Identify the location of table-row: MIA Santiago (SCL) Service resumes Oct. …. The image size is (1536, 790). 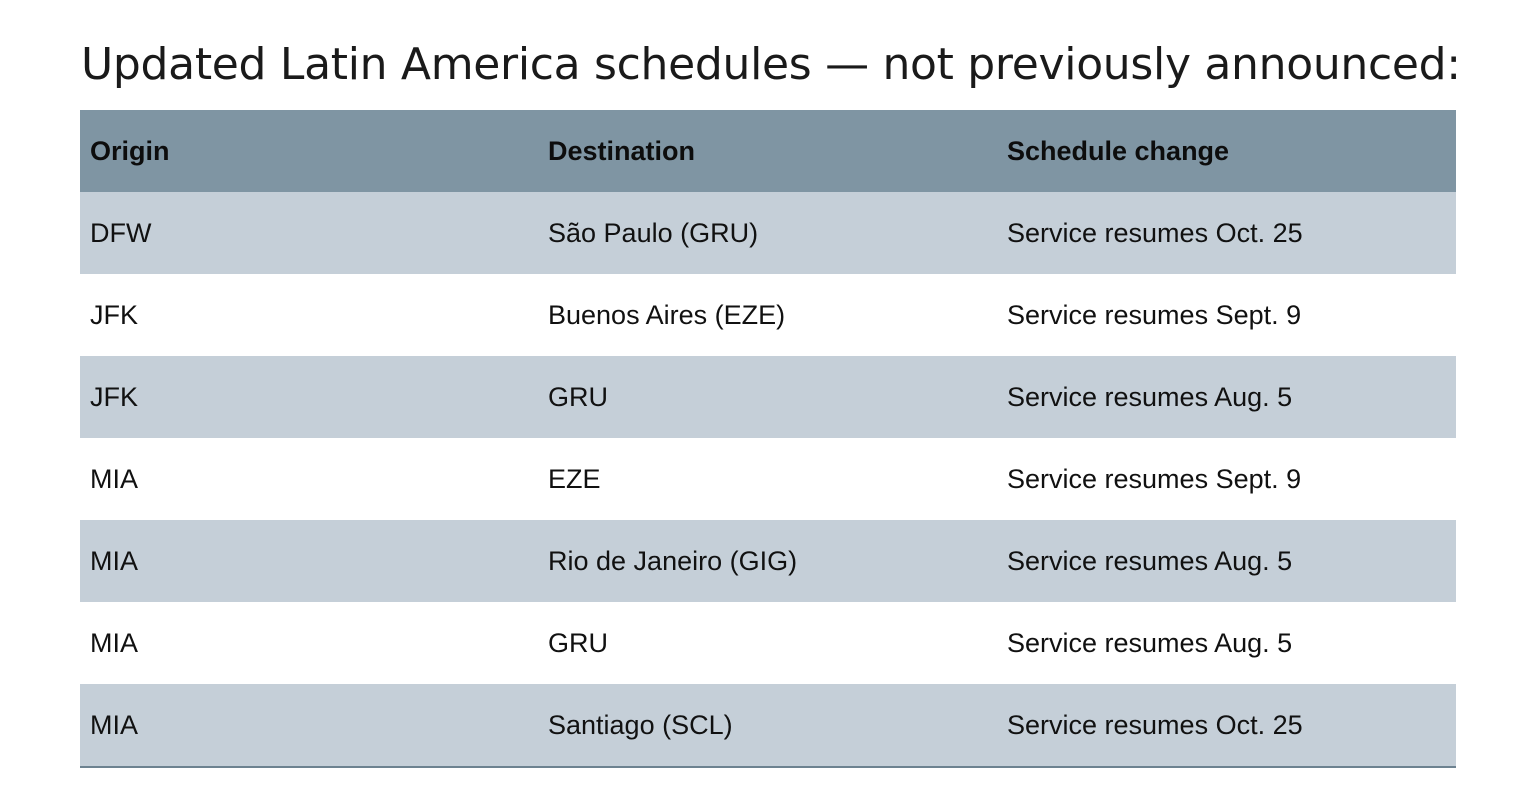
(768, 726).